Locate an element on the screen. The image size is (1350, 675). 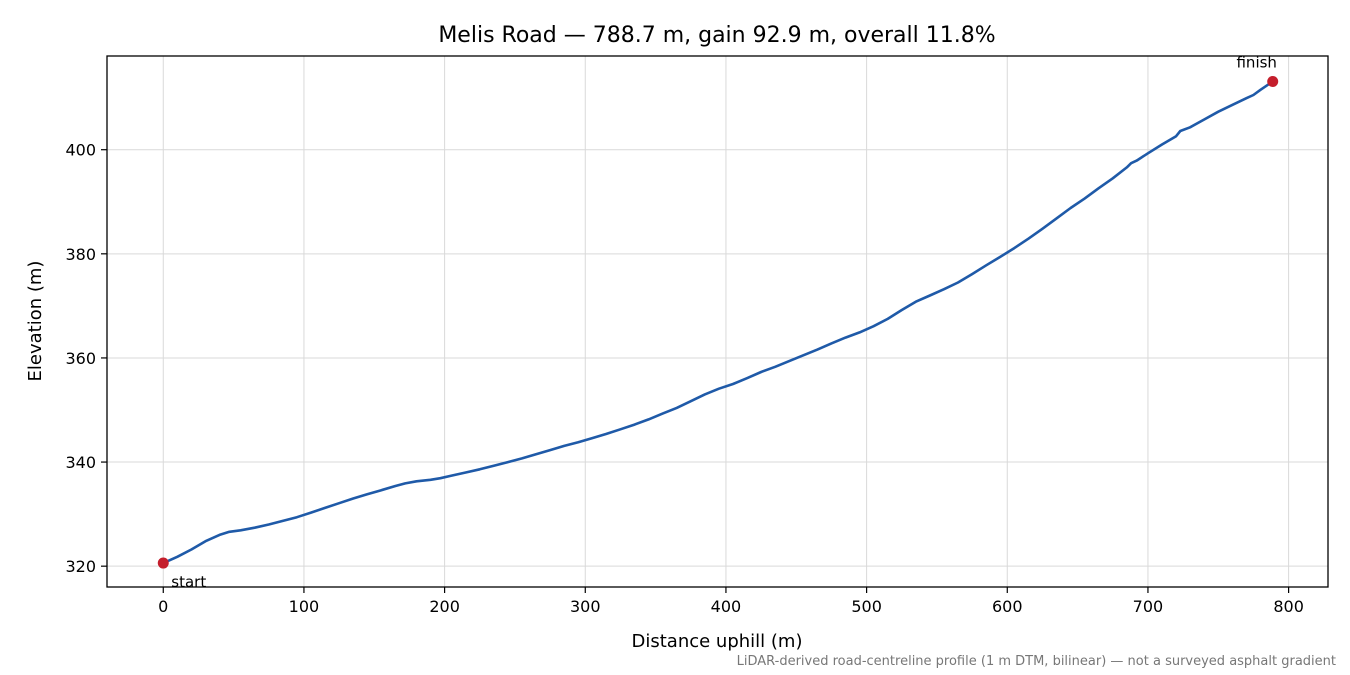
y-tick-label: 340 is located at coordinates (80, 462).